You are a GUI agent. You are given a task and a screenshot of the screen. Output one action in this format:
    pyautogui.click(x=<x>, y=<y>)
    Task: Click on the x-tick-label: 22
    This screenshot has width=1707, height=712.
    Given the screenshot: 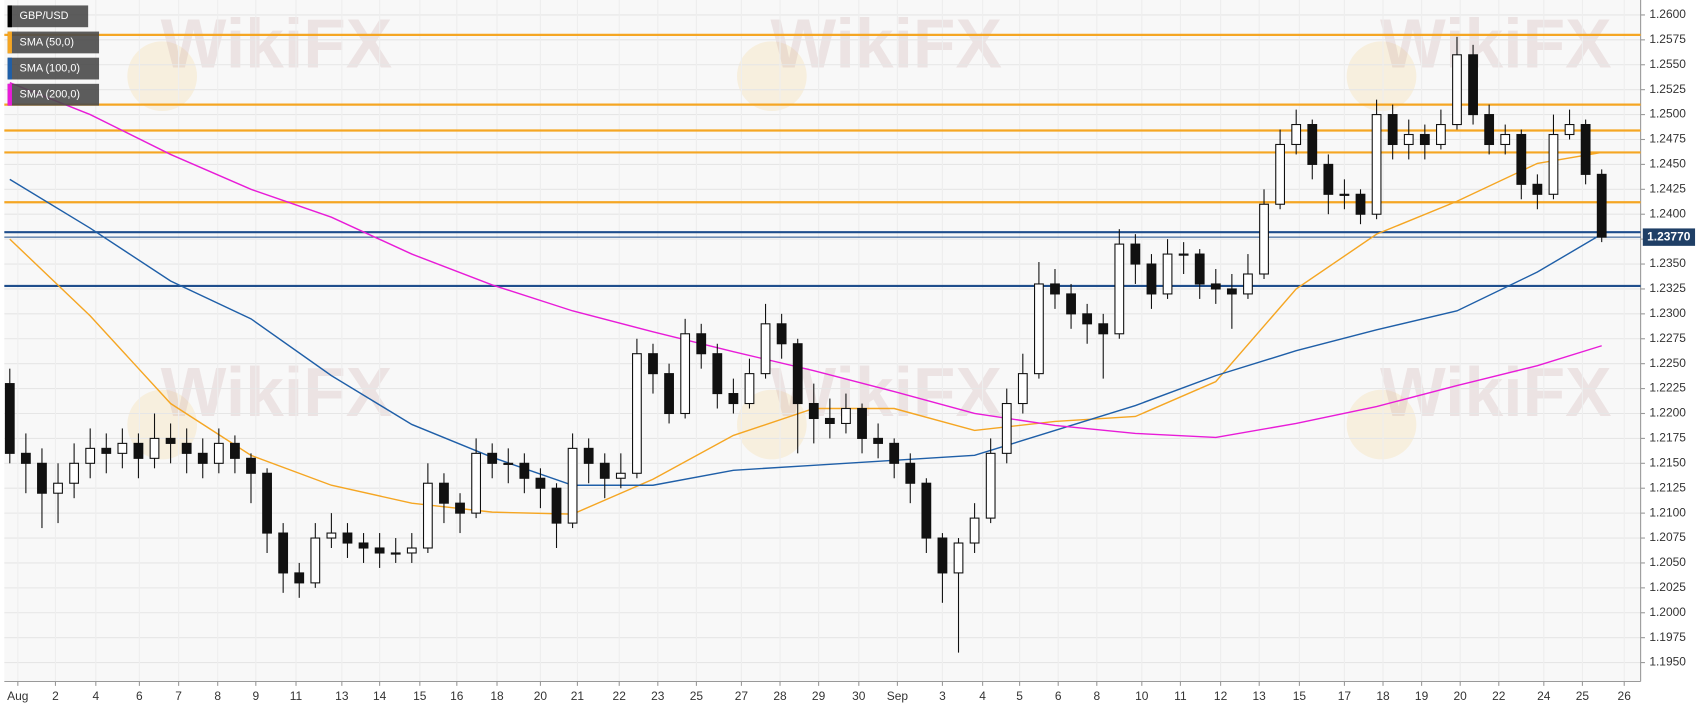 What is the action you would take?
    pyautogui.click(x=1499, y=696)
    